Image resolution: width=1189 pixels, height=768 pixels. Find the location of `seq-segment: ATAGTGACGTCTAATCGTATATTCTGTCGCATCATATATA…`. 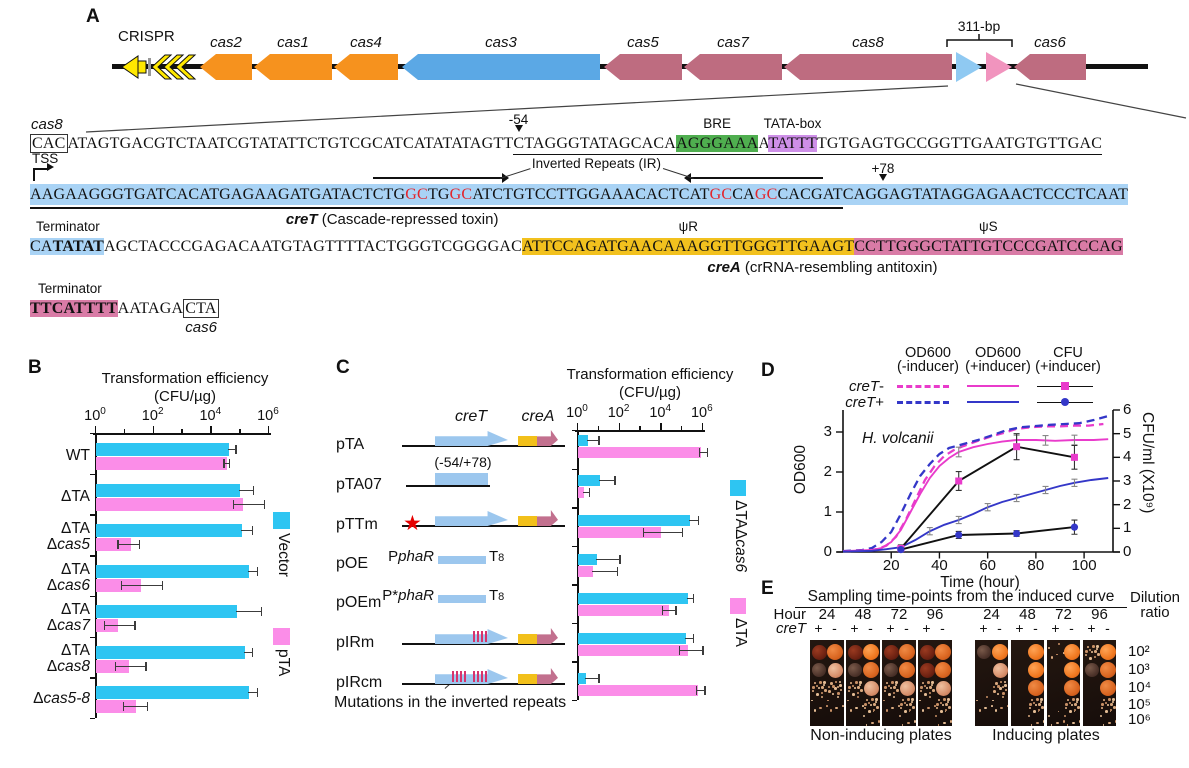

seq-segment: ATAGTGACGTCTAATCGTATATTCTGTCGCATCATATATA… is located at coordinates (290, 143).